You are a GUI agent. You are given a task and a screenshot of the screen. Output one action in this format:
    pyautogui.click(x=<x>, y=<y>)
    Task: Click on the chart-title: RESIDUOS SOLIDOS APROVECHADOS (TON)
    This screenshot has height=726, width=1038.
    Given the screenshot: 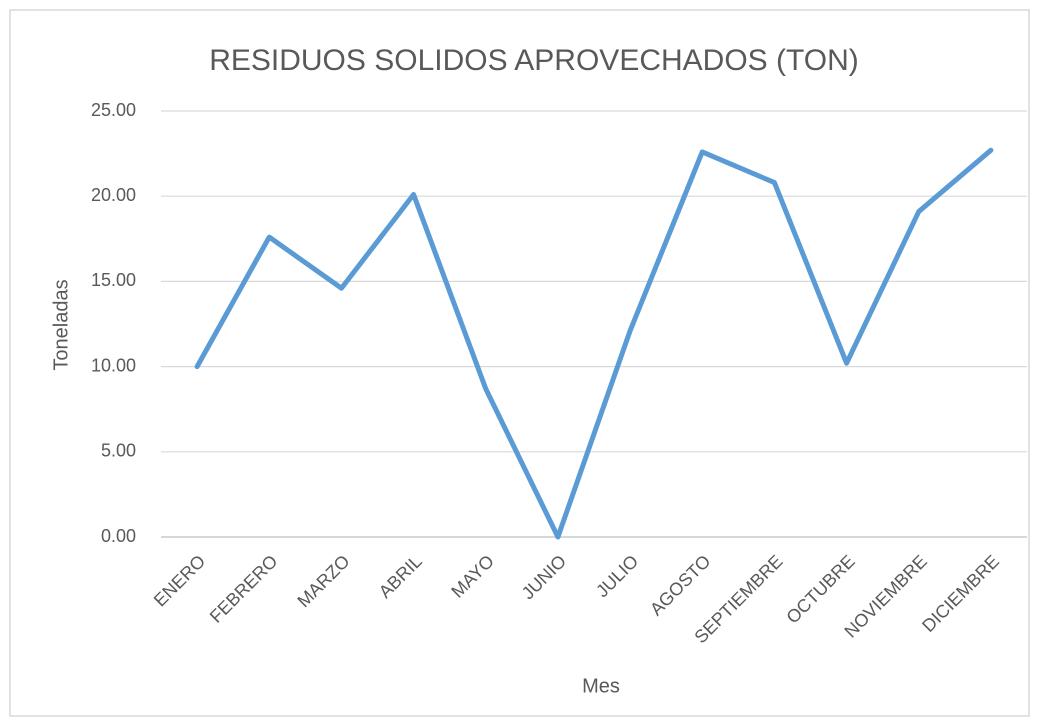 What is the action you would take?
    pyautogui.click(x=534, y=60)
    